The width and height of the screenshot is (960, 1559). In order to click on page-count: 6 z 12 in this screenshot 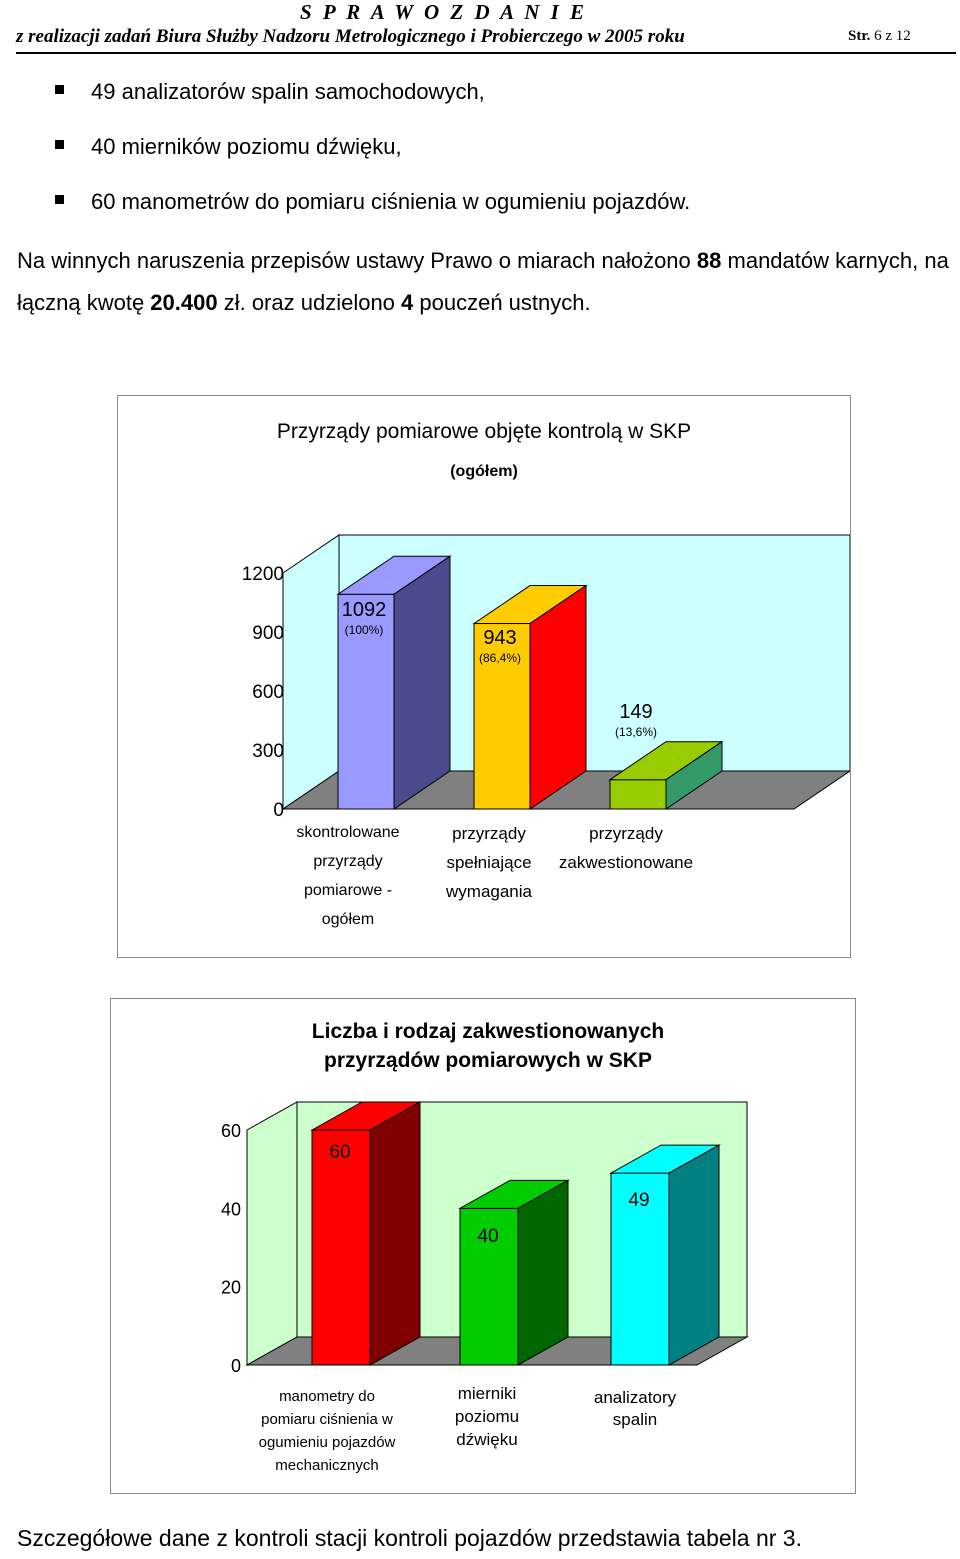, I will do `click(892, 36)`.